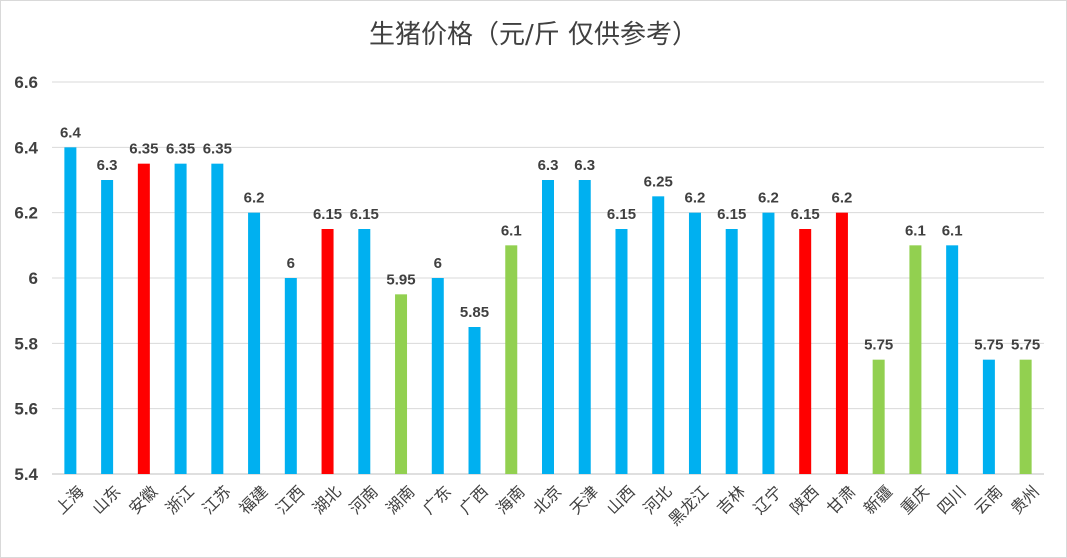  Describe the element at coordinates (952, 359) in the screenshot. I see `bar-四川` at that location.